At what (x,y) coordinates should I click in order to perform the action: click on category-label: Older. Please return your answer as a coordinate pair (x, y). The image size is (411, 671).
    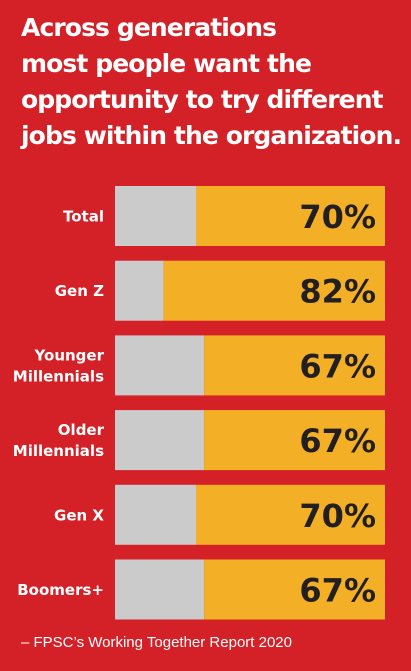
    Looking at the image, I should click on (81, 430).